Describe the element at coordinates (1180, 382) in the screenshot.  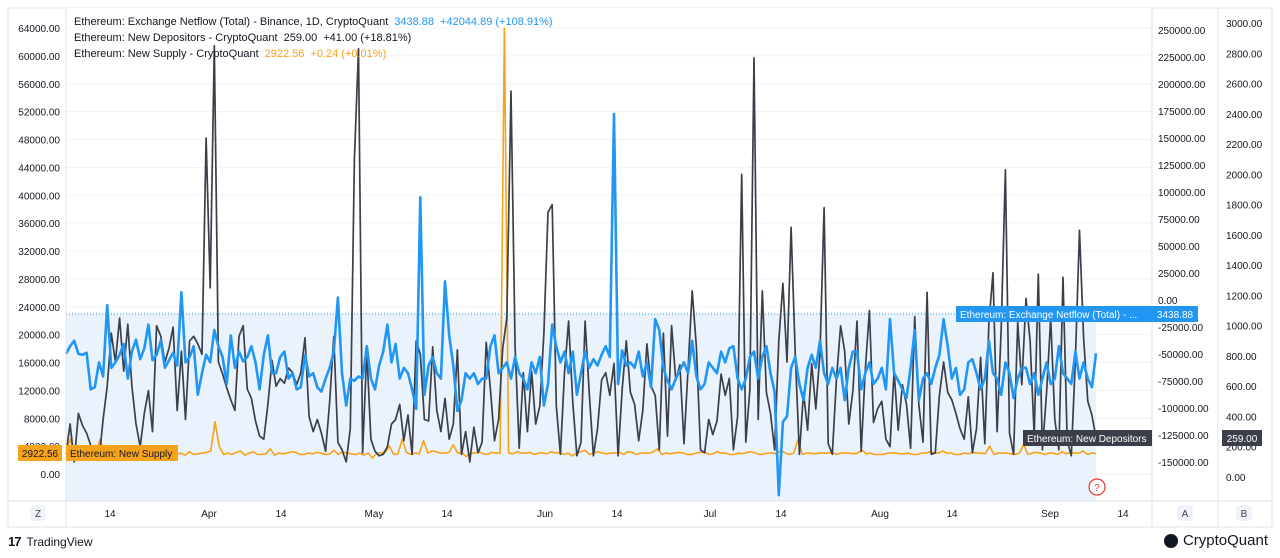
I see `middle-tick-label: -75000.00` at that location.